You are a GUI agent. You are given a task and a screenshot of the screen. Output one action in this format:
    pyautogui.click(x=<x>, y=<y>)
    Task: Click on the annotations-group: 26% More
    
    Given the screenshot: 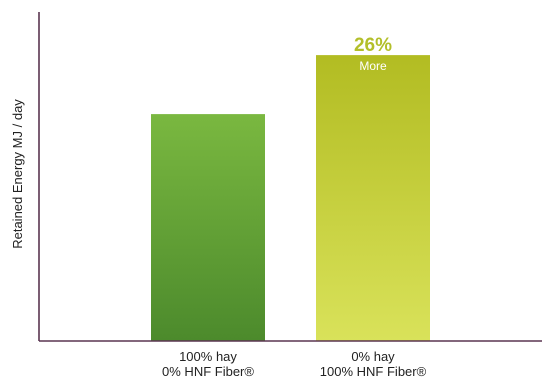 What is the action you would take?
    pyautogui.click(x=373, y=54)
    